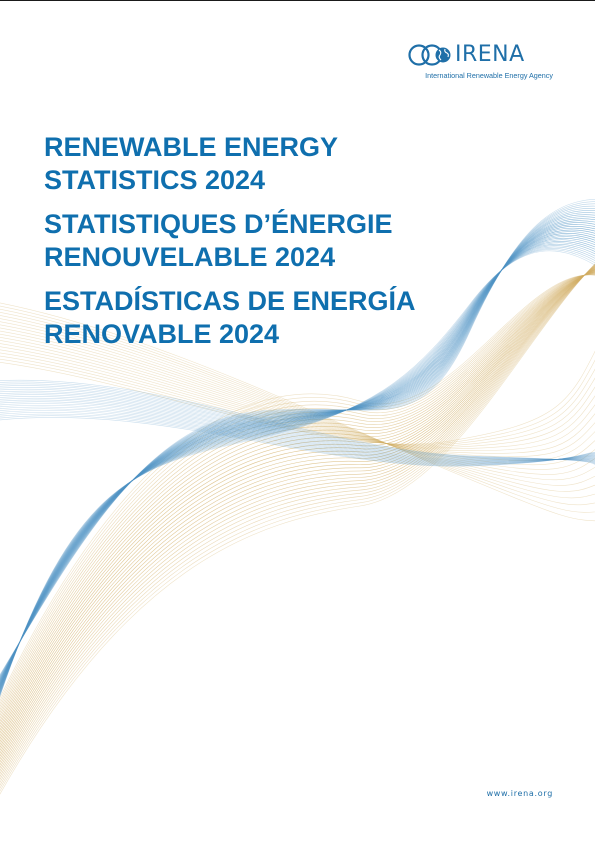 The width and height of the screenshot is (595, 841). Describe the element at coordinates (191, 147) in the screenshot. I see `title-line: RENEWABLE ENERGY` at that location.